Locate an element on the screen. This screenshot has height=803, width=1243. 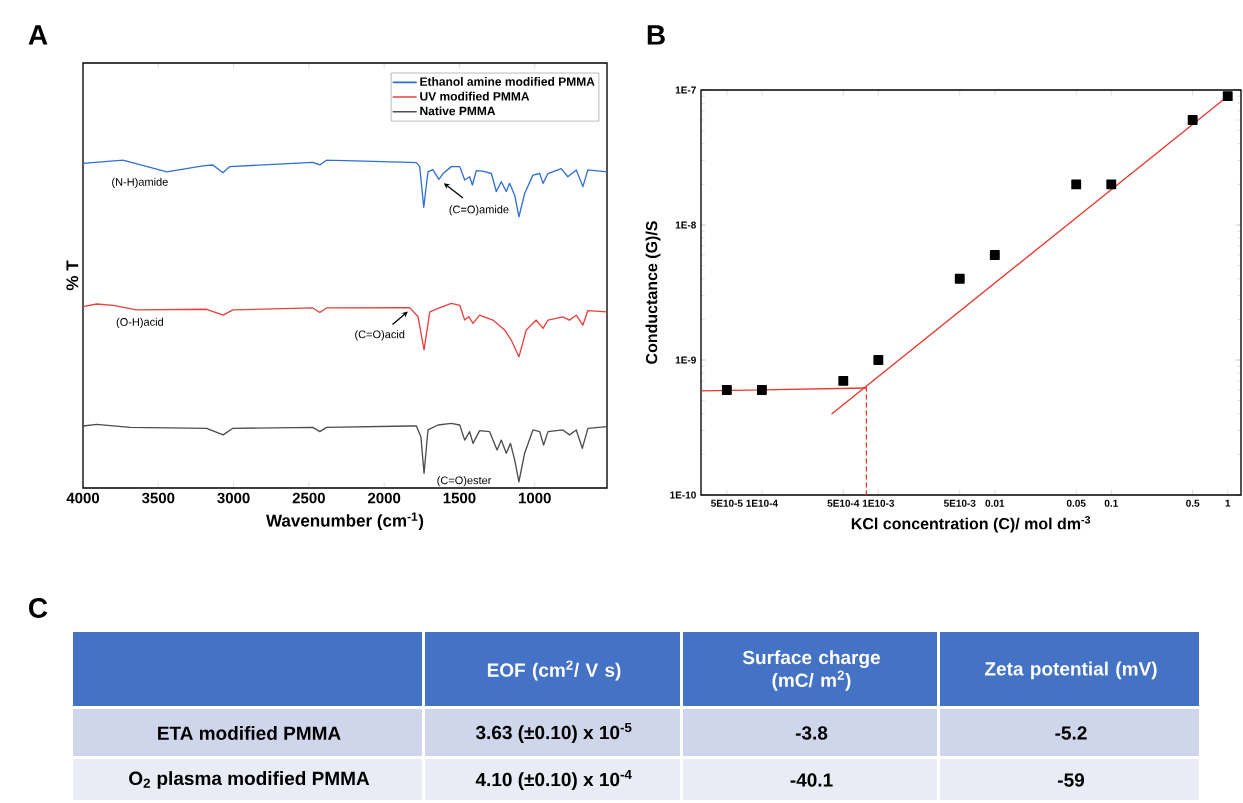
chart-title: B is located at coordinates (656, 35).